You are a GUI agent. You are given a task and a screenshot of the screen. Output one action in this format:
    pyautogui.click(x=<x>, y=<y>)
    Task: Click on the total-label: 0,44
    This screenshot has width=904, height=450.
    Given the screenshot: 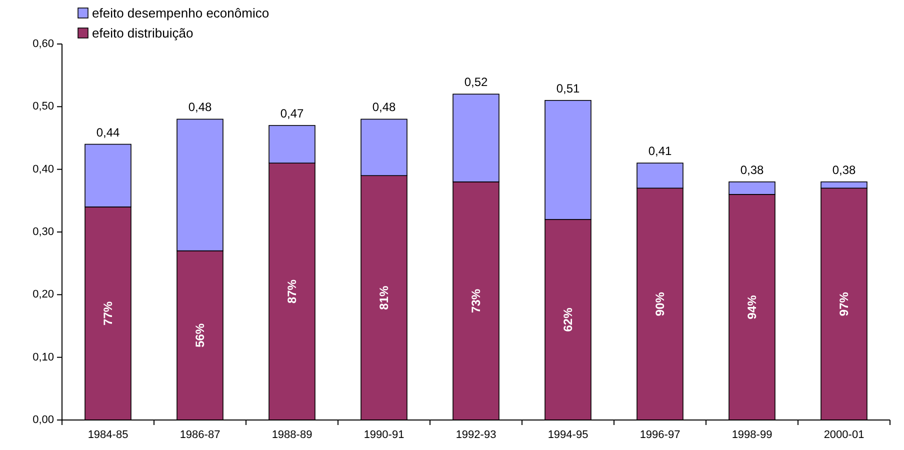 What is the action you would take?
    pyautogui.click(x=108, y=132)
    